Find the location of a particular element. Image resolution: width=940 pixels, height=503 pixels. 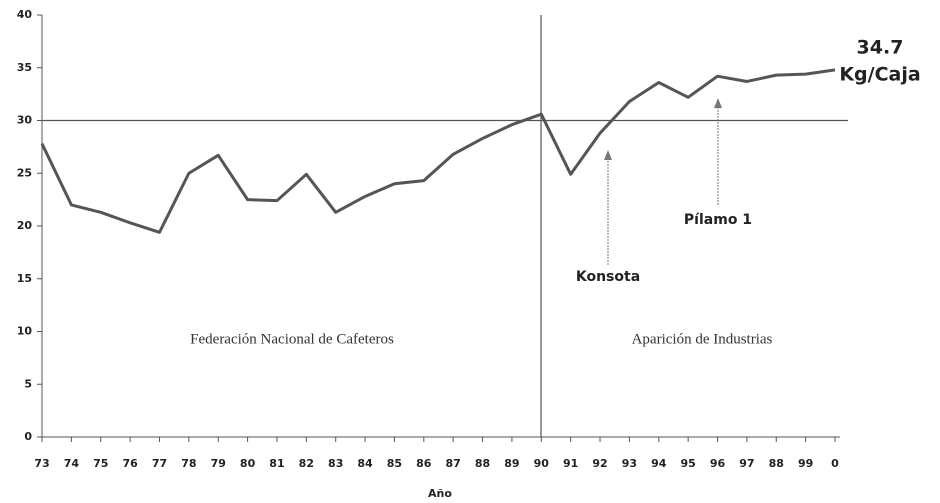

unit: Kg/Caja is located at coordinates (879, 75).